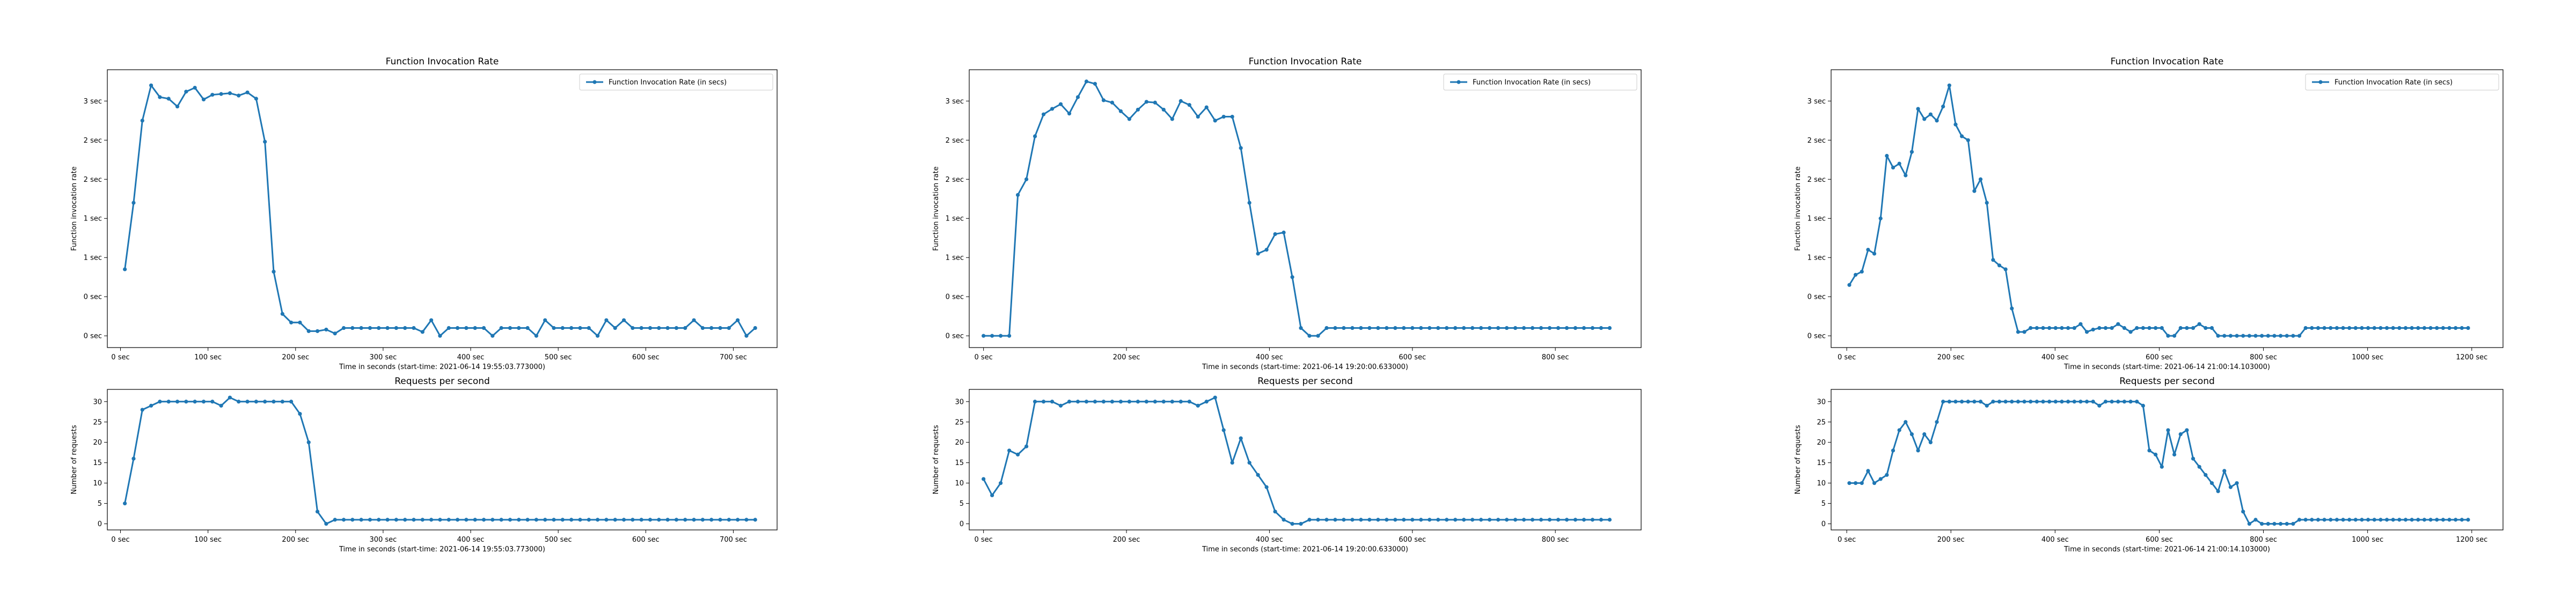  Describe the element at coordinates (2158, 210) in the screenshot. I see `series-line` at that location.